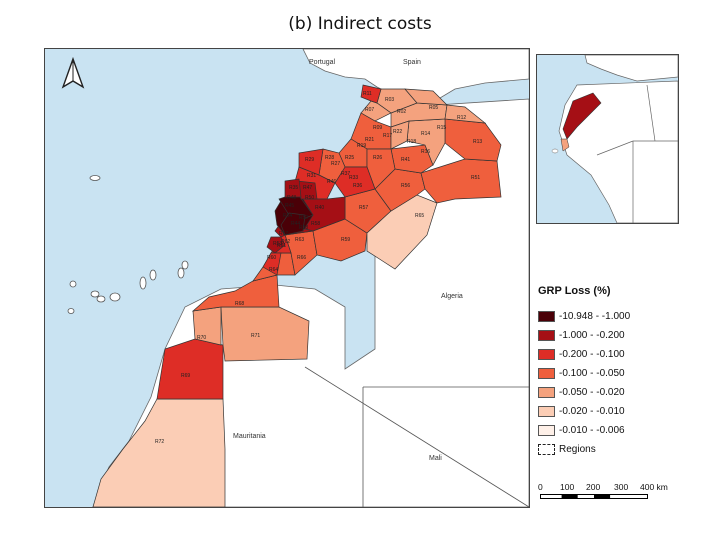  Describe the element at coordinates (592, 430) in the screenshot. I see `legend-label: -0.010 - -0.006` at that location.